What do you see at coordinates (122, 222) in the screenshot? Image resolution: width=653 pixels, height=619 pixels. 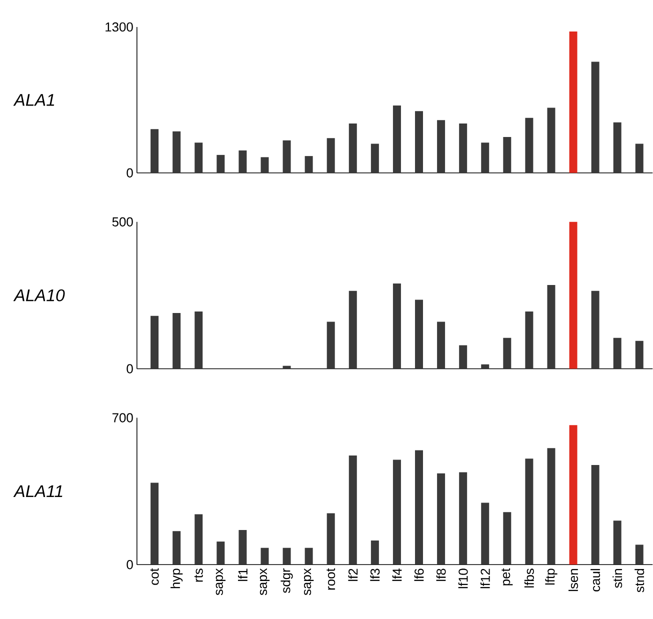 I see `y-tick-label: 500` at bounding box center [122, 222].